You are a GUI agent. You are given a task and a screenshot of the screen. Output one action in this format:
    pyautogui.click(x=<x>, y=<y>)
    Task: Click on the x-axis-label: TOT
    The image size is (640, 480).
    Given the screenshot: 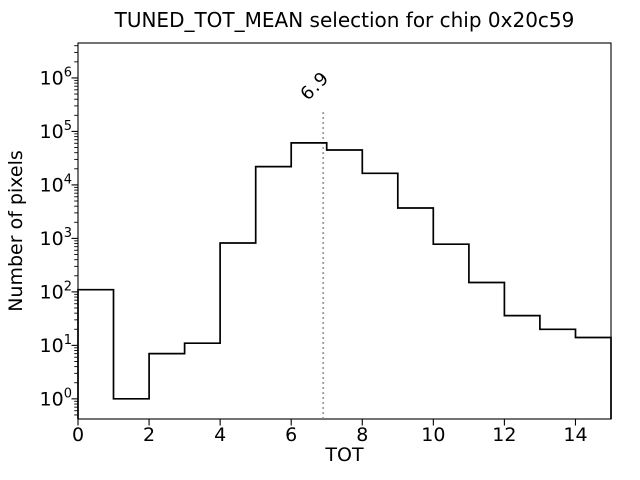 What is the action you would take?
    pyautogui.click(x=344, y=455)
    